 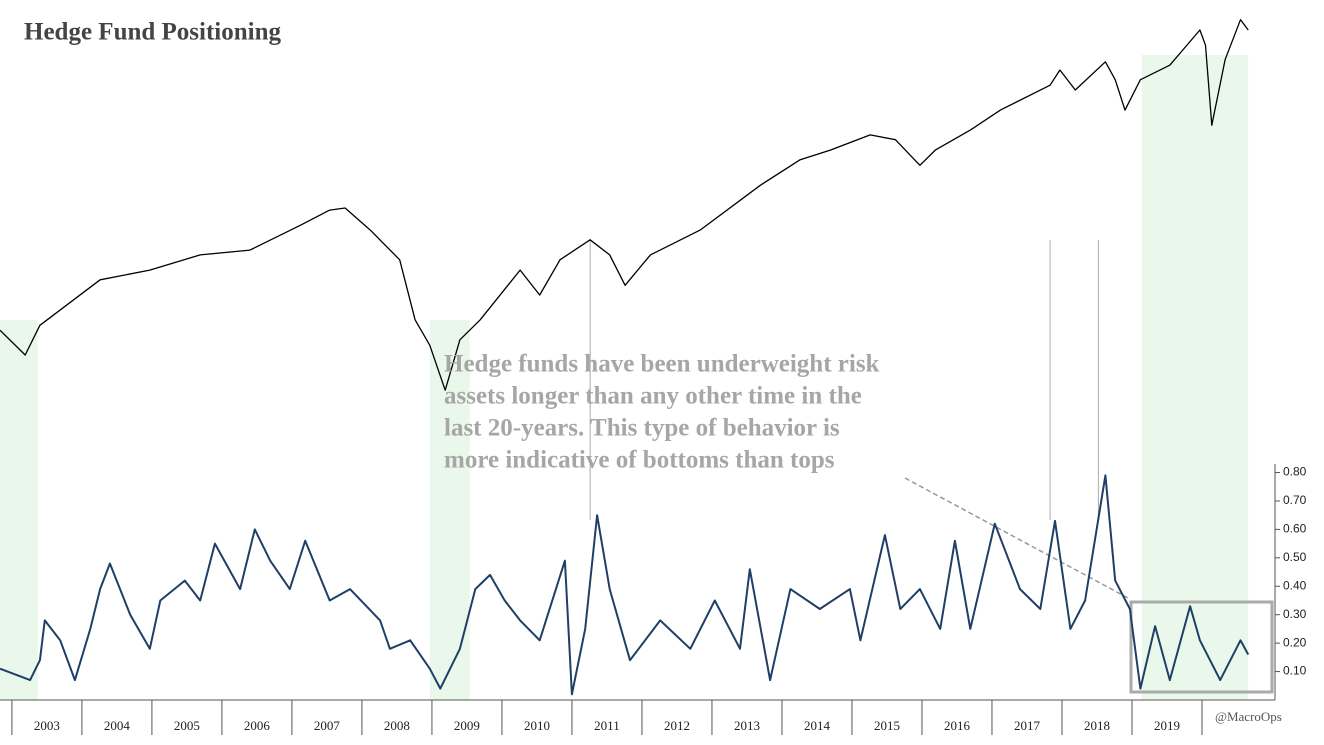 I want to click on x-tick-label: 2015, so click(x=887, y=725).